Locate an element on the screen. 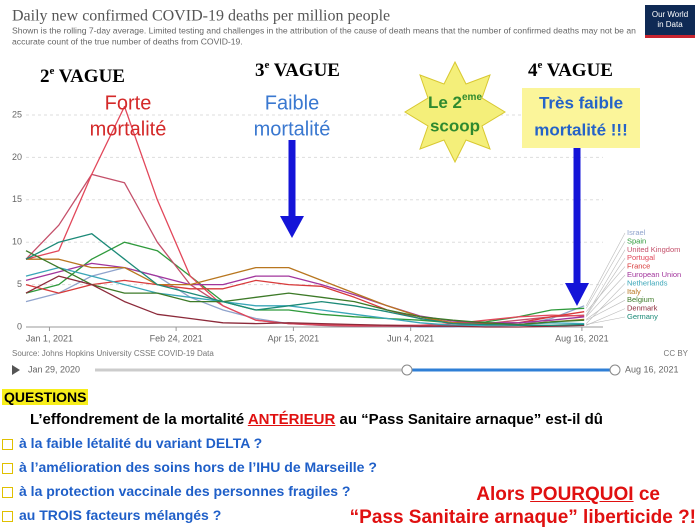 This screenshot has height=531, width=700. y-tick-label: 25 is located at coordinates (17, 114).